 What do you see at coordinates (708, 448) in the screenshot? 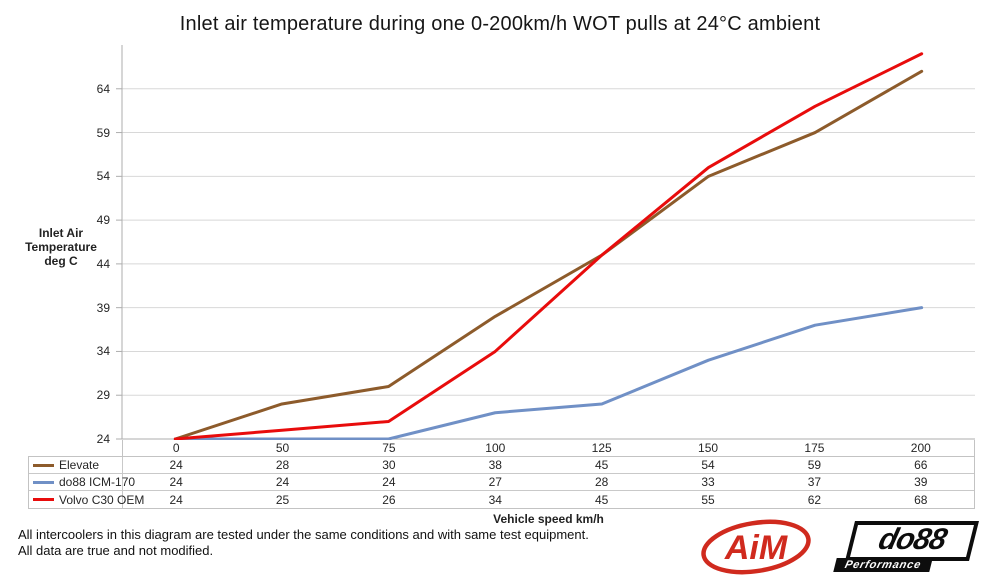
I see `x-category-label: 150` at bounding box center [708, 448].